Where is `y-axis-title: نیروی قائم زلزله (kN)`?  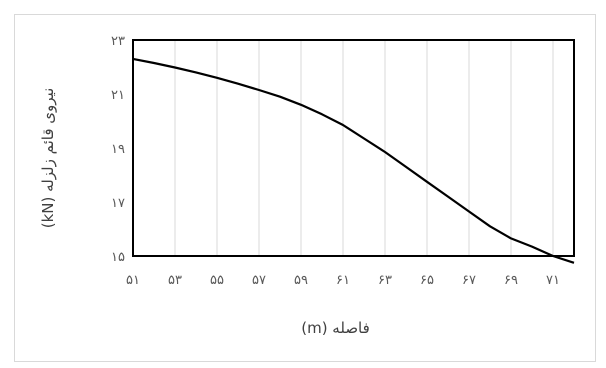 y-axis-title: نیروی قائم زلزله (kN) is located at coordinates (48, 158).